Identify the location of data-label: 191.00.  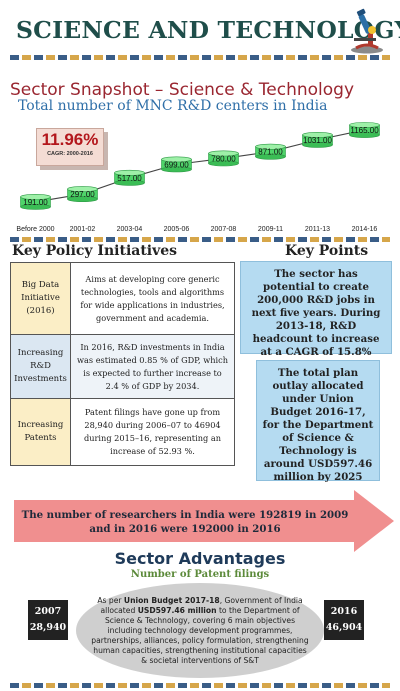
(35, 202).